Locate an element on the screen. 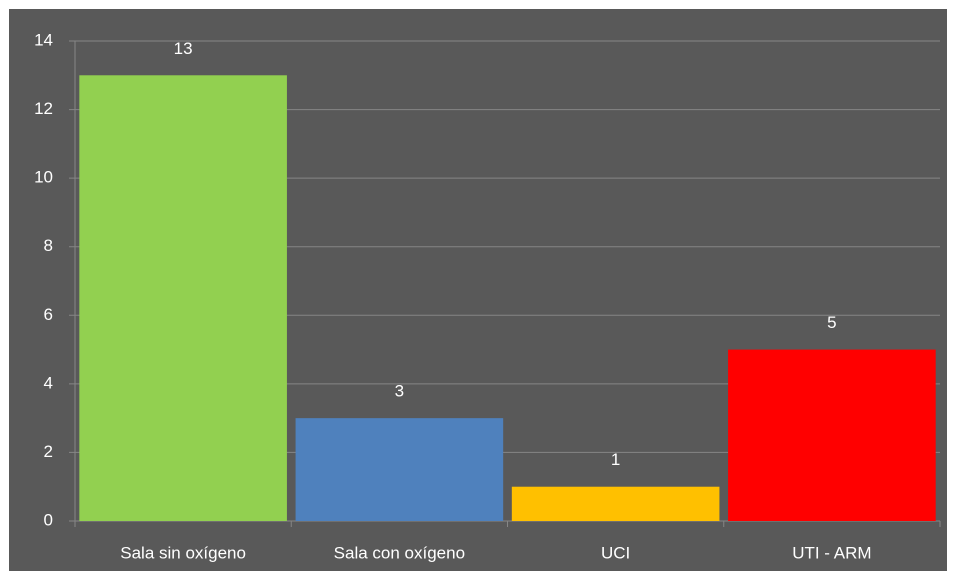 The width and height of the screenshot is (956, 585). x-tick-label: Sala con oxígeno is located at coordinates (399, 552).